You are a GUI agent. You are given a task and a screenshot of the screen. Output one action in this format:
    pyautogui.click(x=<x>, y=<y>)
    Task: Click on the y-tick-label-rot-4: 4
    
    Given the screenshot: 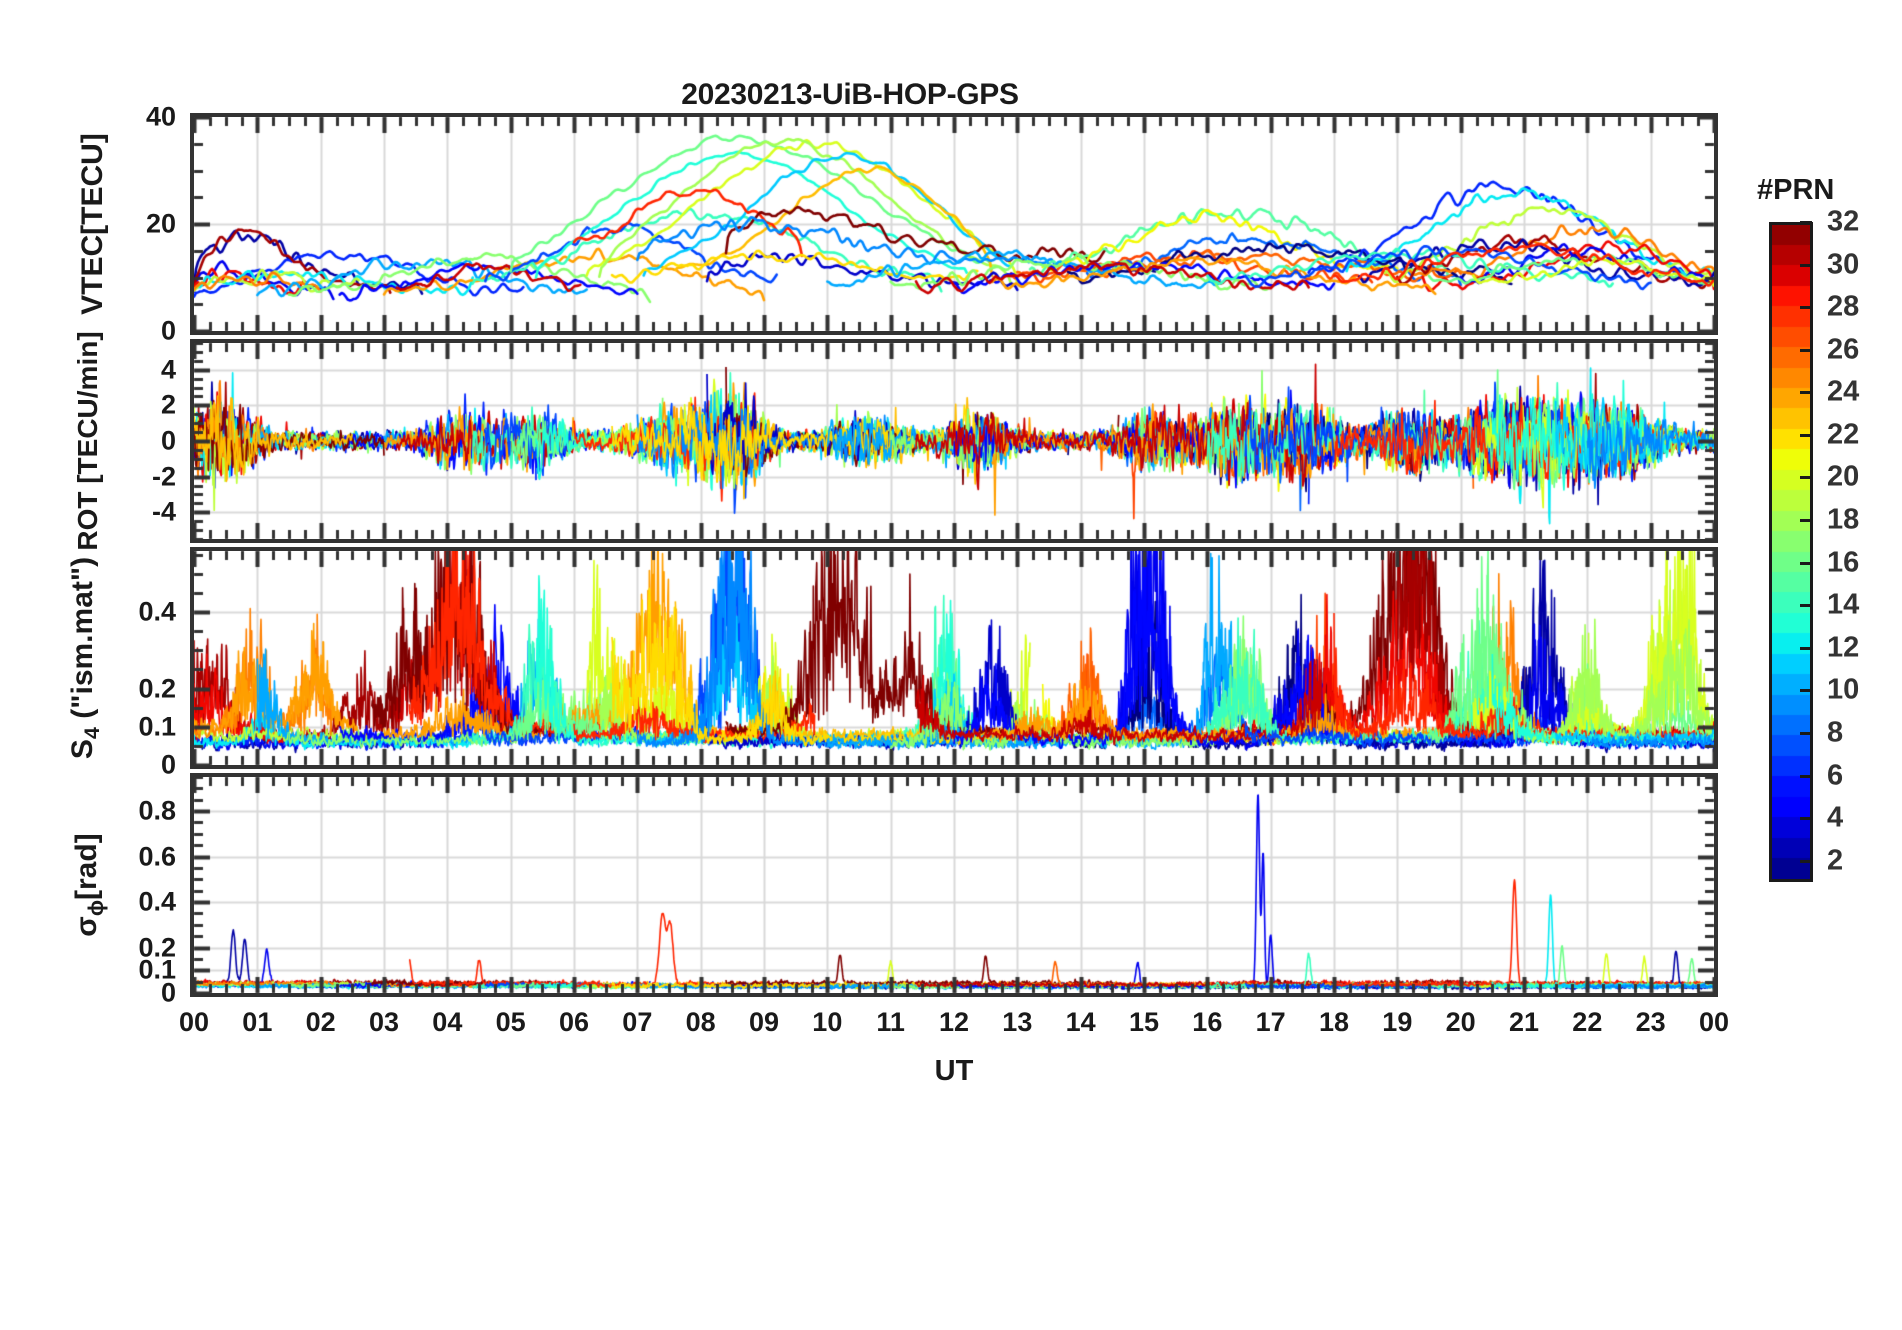 What is the action you would take?
    pyautogui.click(x=168, y=369)
    